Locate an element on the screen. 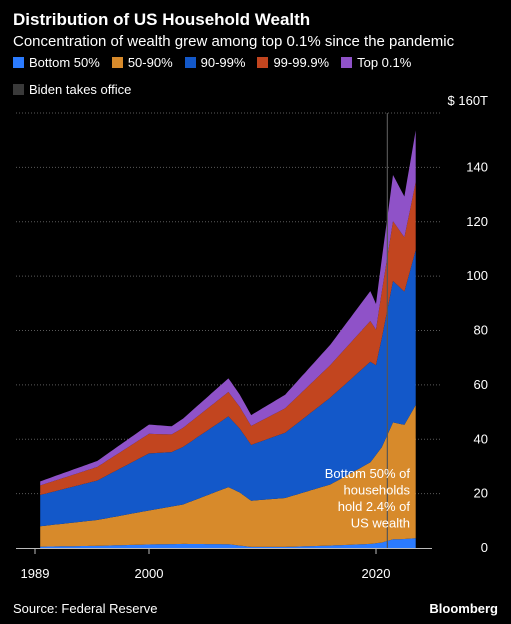 This screenshot has width=511, height=624. source-note: Source: Federal Reserve is located at coordinates (85, 608).